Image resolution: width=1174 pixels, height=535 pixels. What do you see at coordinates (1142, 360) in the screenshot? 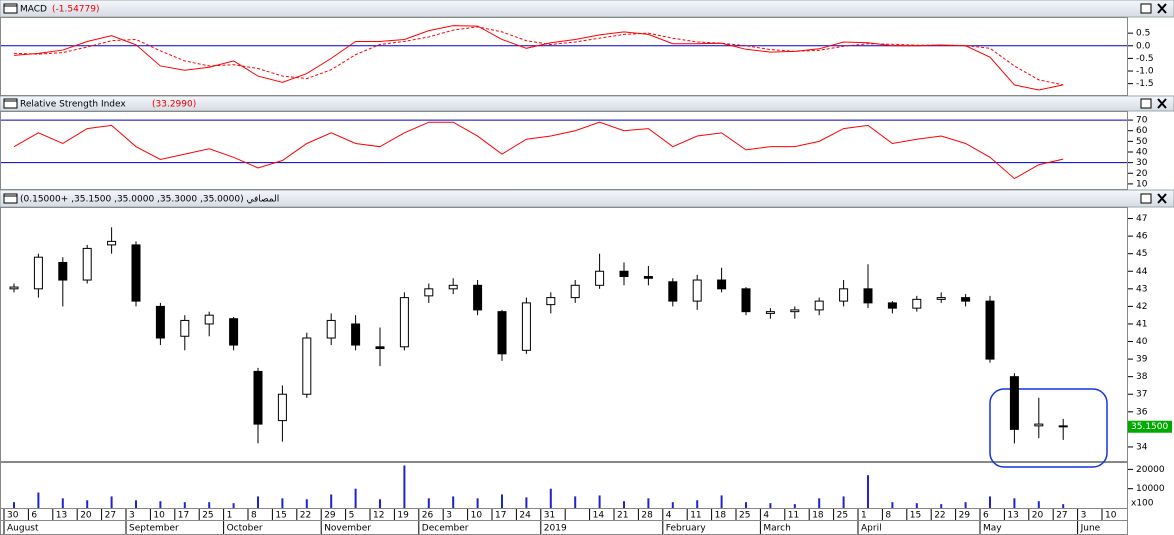
I see `y-tick-label: 39` at bounding box center [1142, 360].